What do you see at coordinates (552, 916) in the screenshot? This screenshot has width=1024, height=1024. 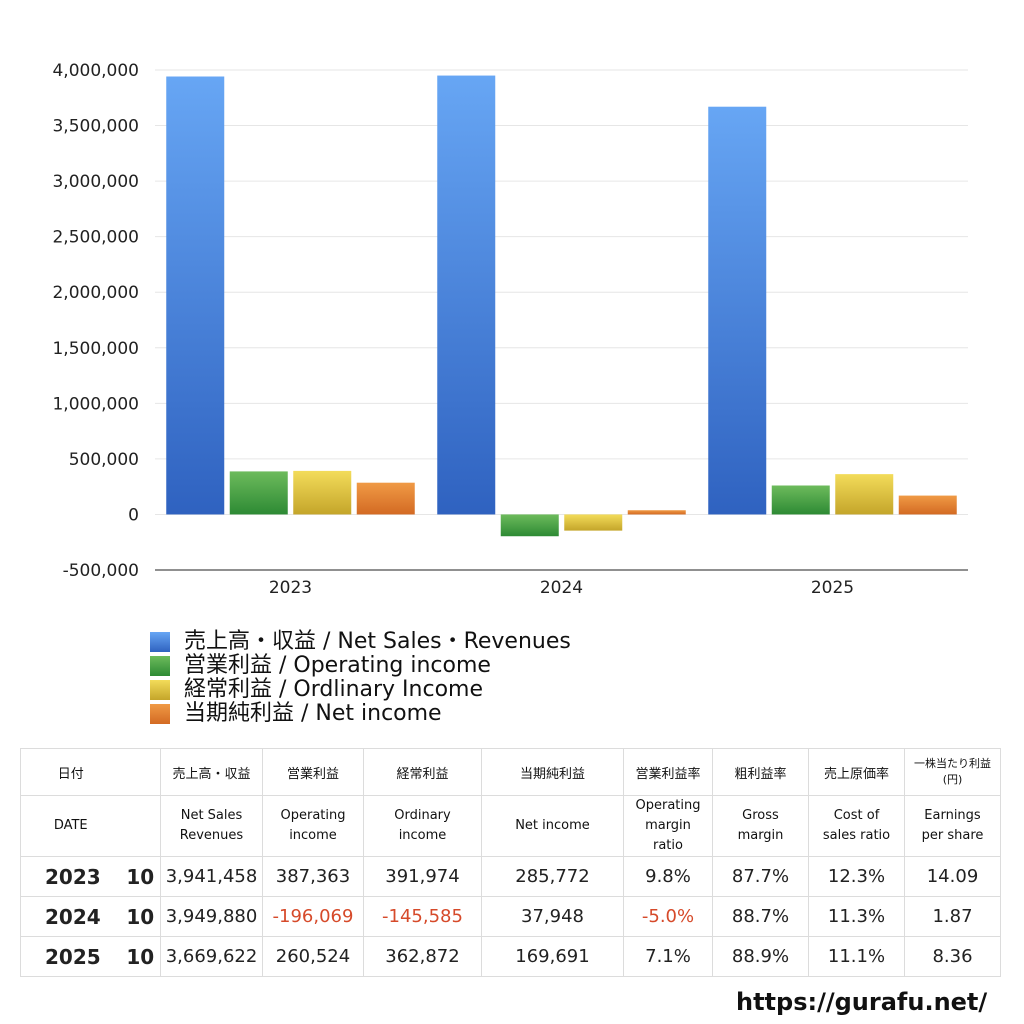 I see `cell-net-income: 37,948` at bounding box center [552, 916].